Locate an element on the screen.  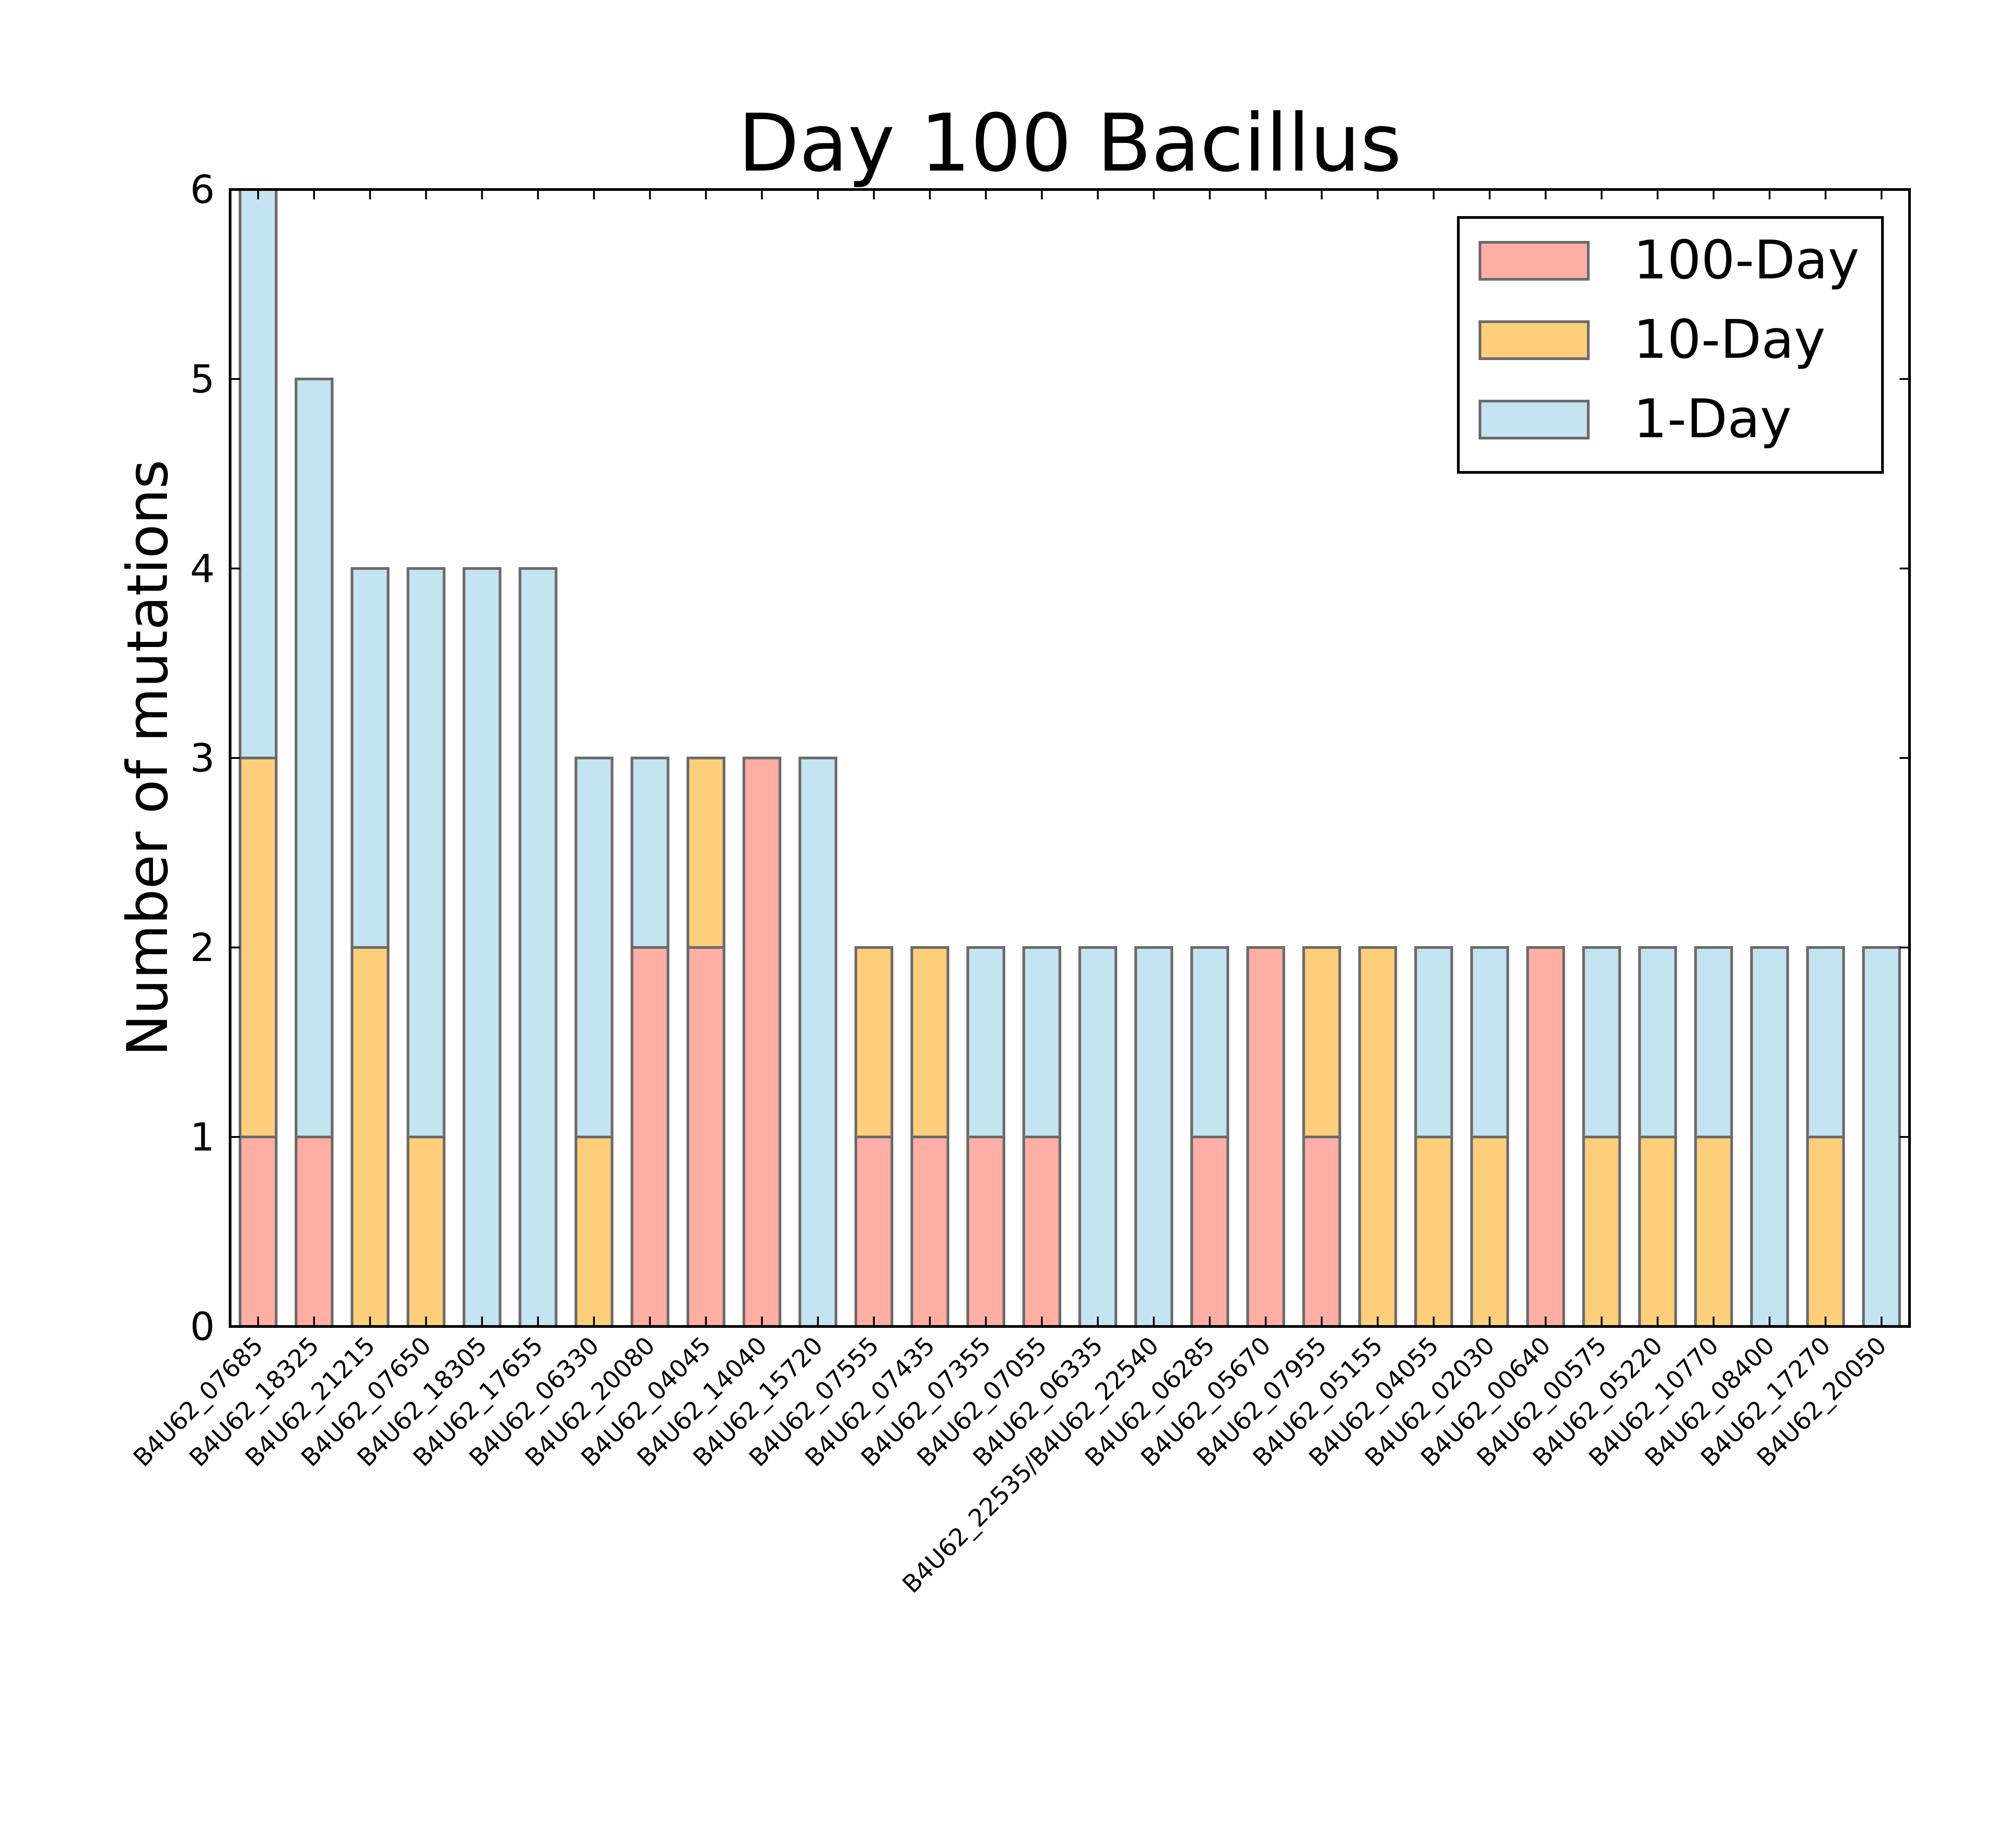
y-axis-label: Number of mutations is located at coordinates (148, 758).